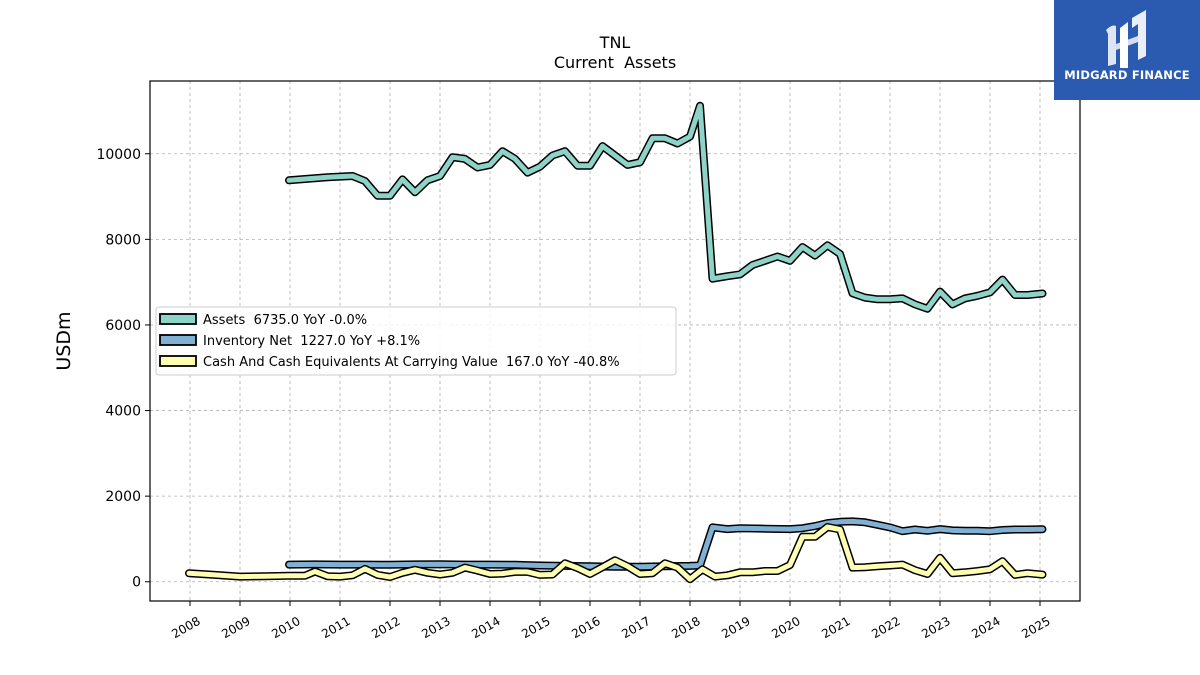 This screenshot has height=675, width=1200. I want to click on y-tick-label: 0, so click(136, 583).